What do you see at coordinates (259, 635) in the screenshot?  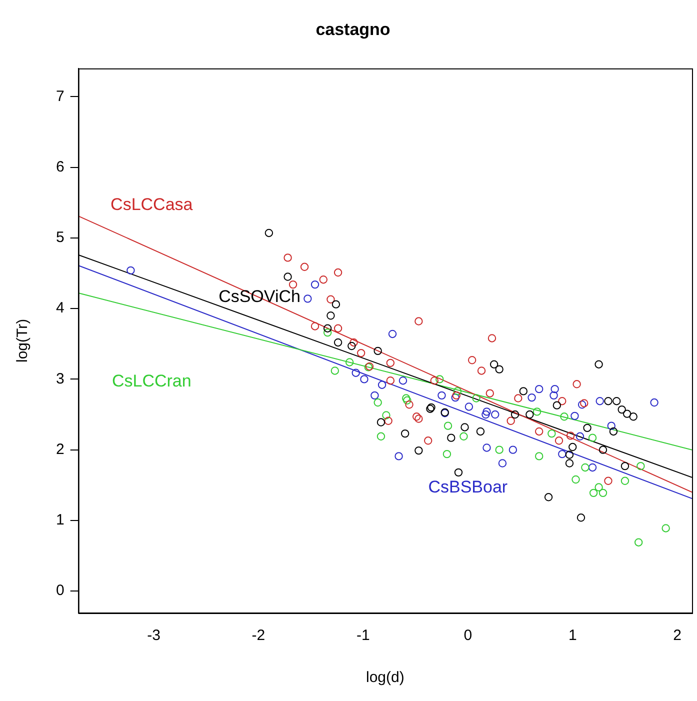 I see `x-tick-label: -2` at bounding box center [259, 635].